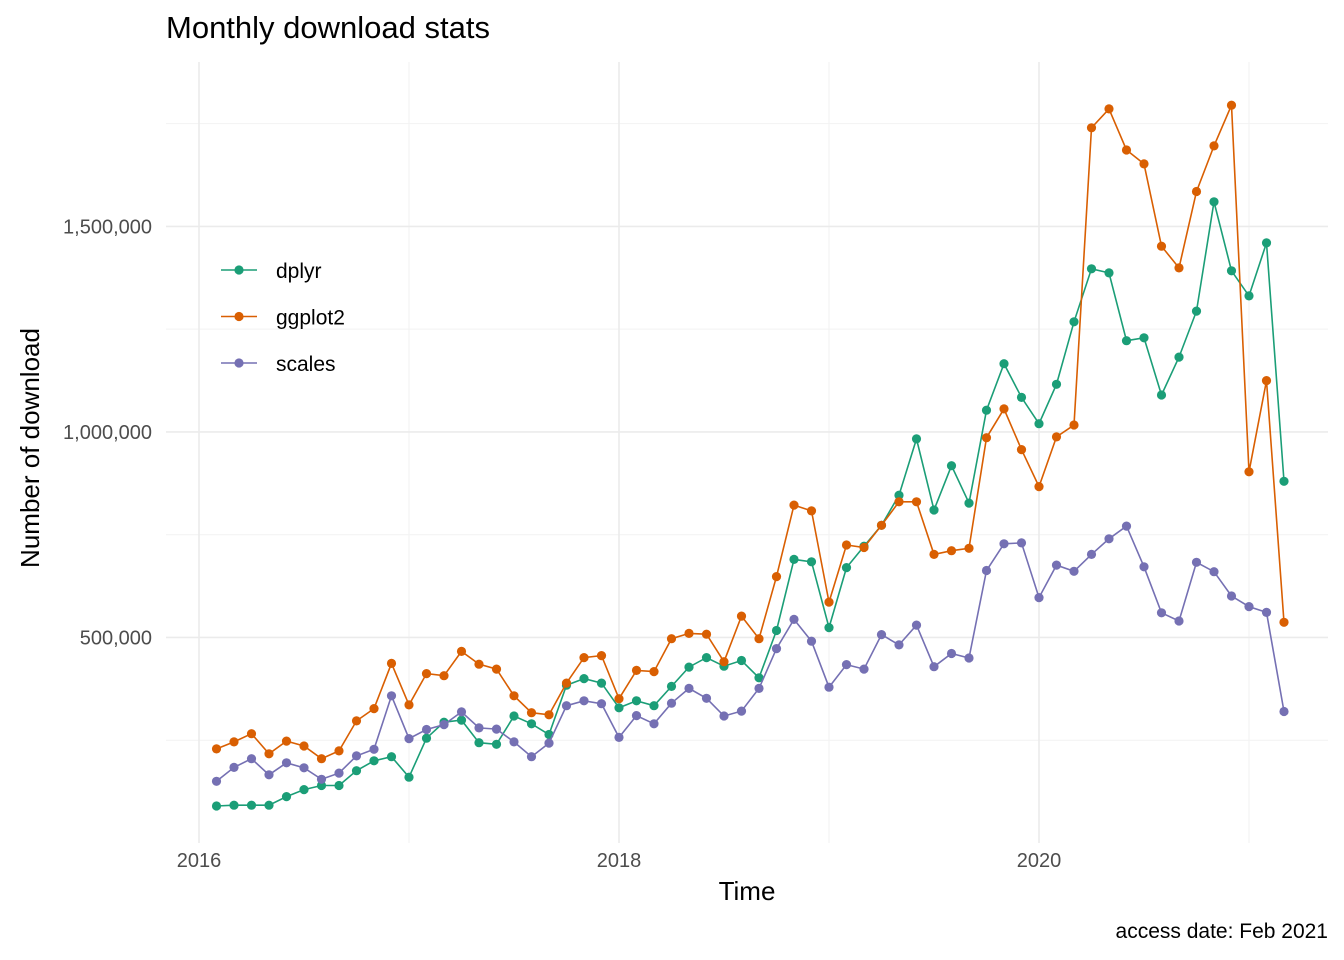 This screenshot has height=960, width=1344. Describe the element at coordinates (107, 227) in the screenshot. I see `y-tick-label: 1,500,000` at that location.